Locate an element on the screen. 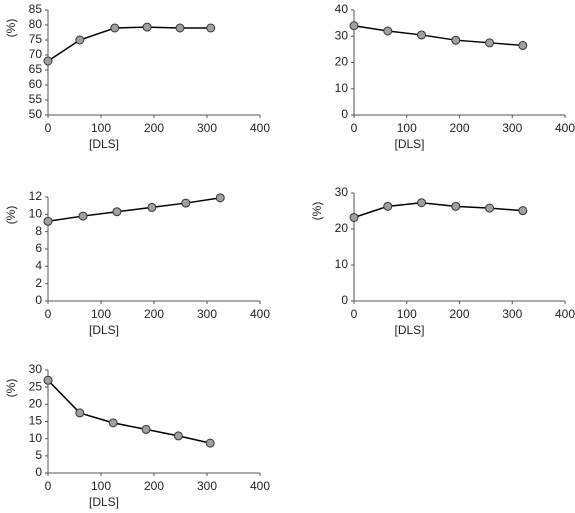 This screenshot has height=513, width=575. y-tick-label: 55 is located at coordinates (36, 99).